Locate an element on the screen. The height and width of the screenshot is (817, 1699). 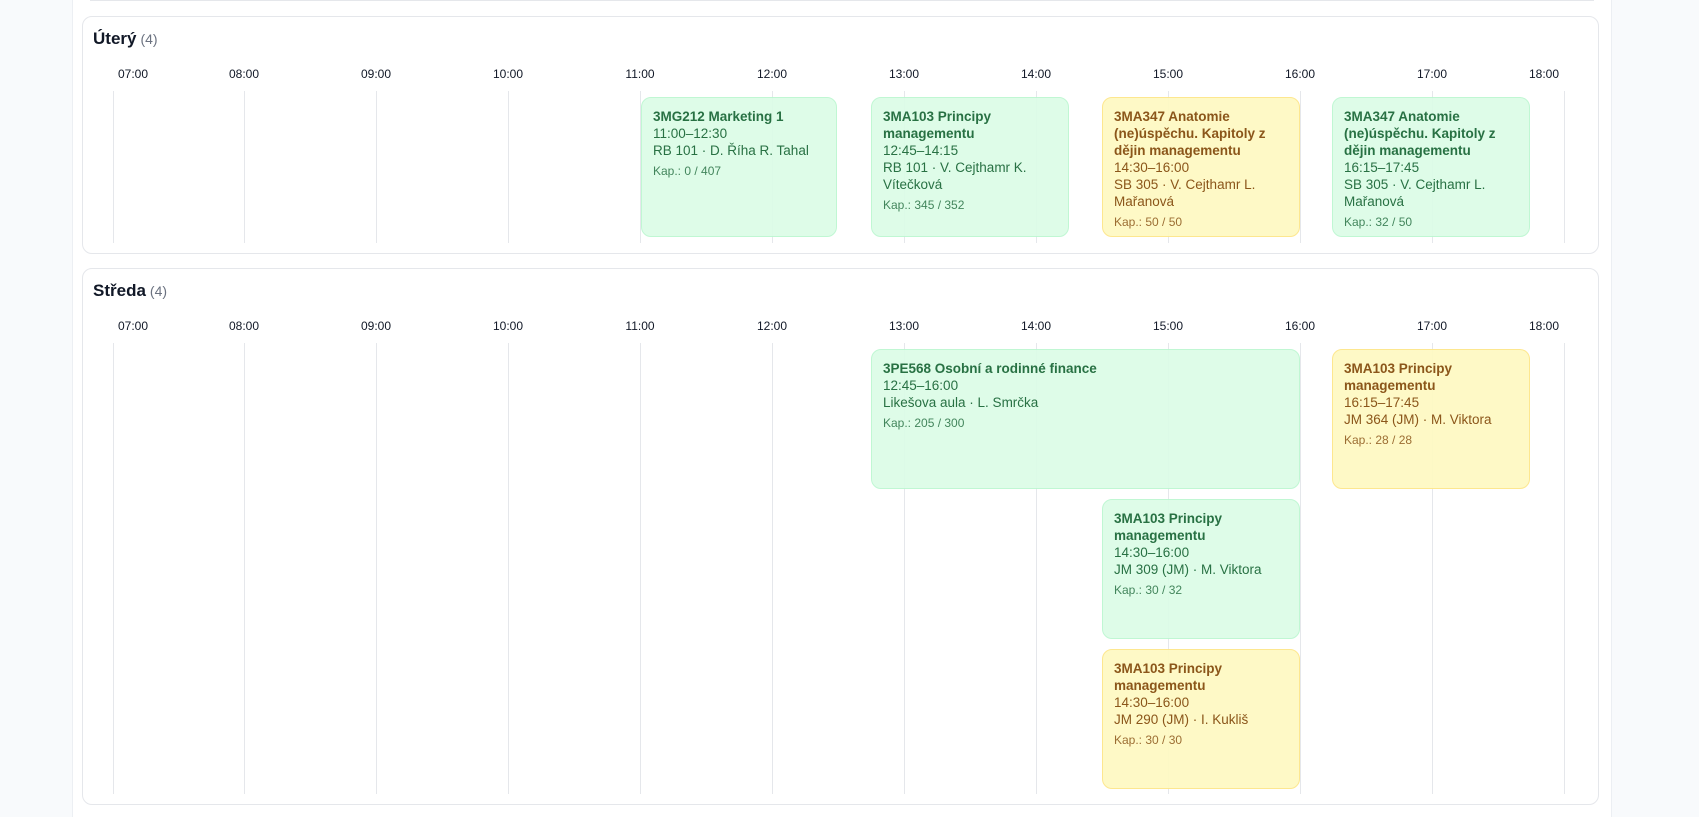
event-location: RB 101 · D. Říha R. Tahal is located at coordinates (731, 150).